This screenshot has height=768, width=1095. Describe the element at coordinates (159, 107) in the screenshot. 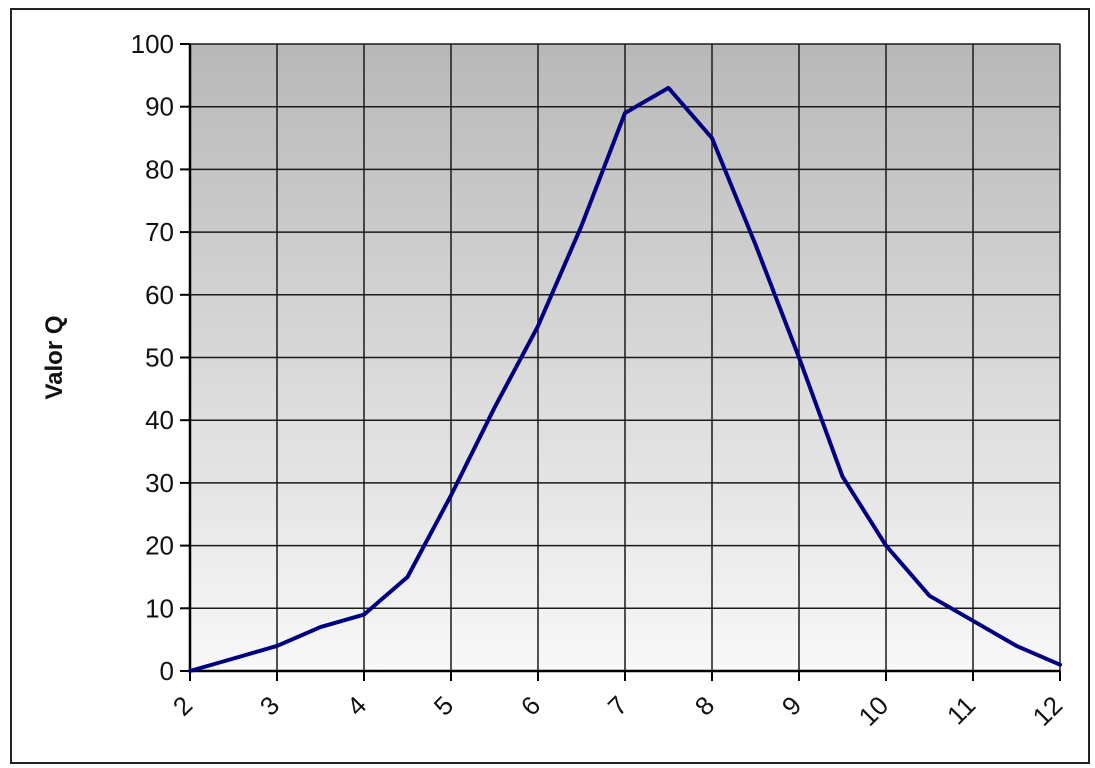

I see `y-tick-label-90: 90` at that location.